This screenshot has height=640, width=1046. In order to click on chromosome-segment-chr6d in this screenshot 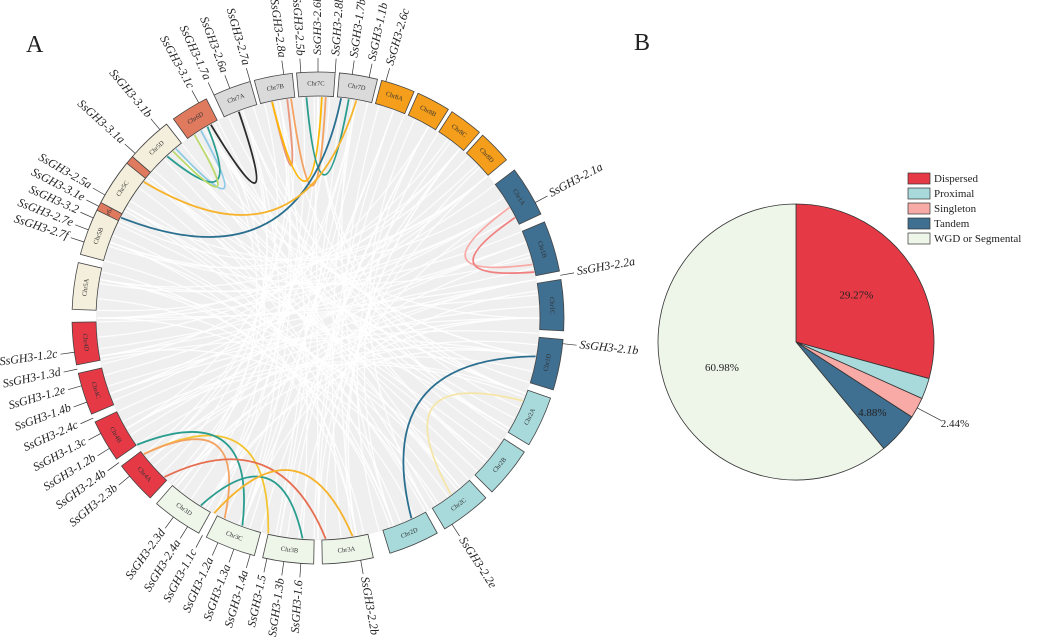, I will do `click(195, 118)`.